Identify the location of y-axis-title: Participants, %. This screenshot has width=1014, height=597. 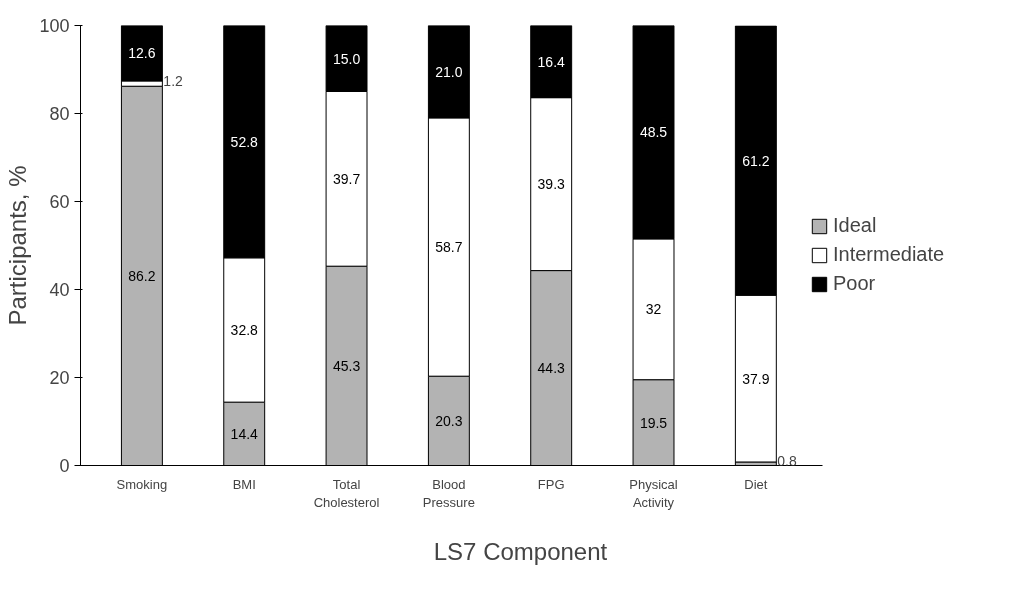
(18, 245).